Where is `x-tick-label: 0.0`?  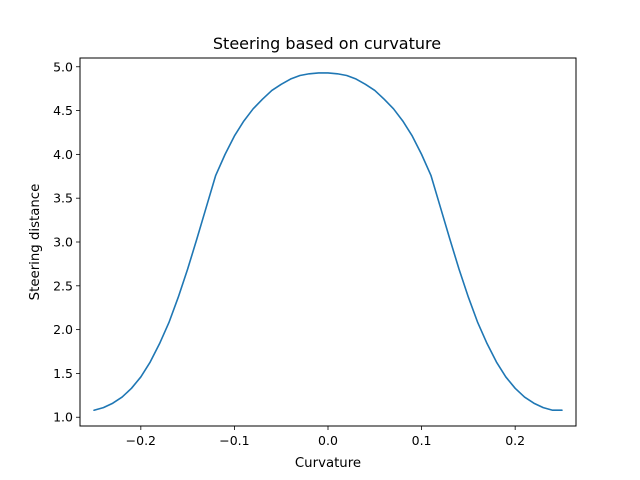
x-tick-label: 0.0 is located at coordinates (328, 440).